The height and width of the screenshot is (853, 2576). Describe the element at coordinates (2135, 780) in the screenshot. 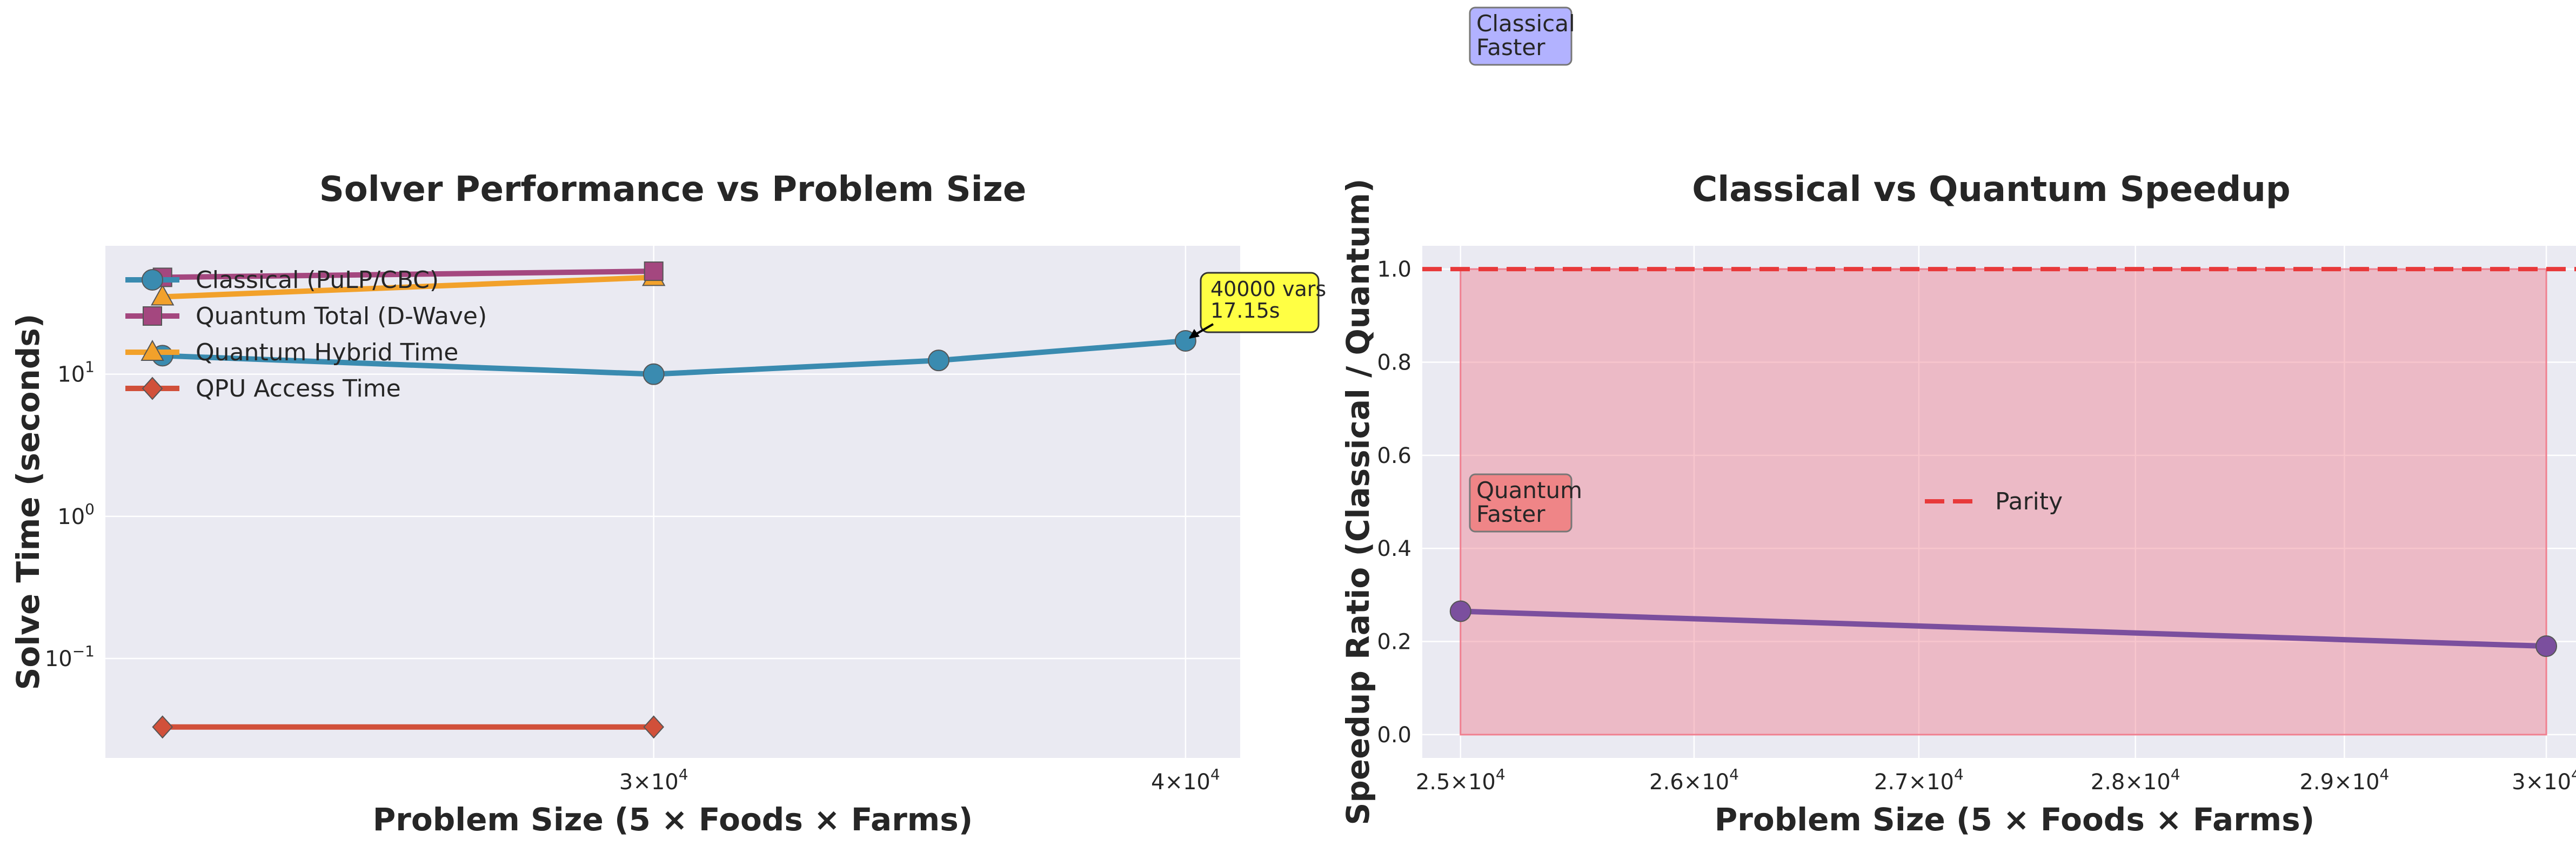

I see `x-tick-label: 2.8×10⁴` at that location.